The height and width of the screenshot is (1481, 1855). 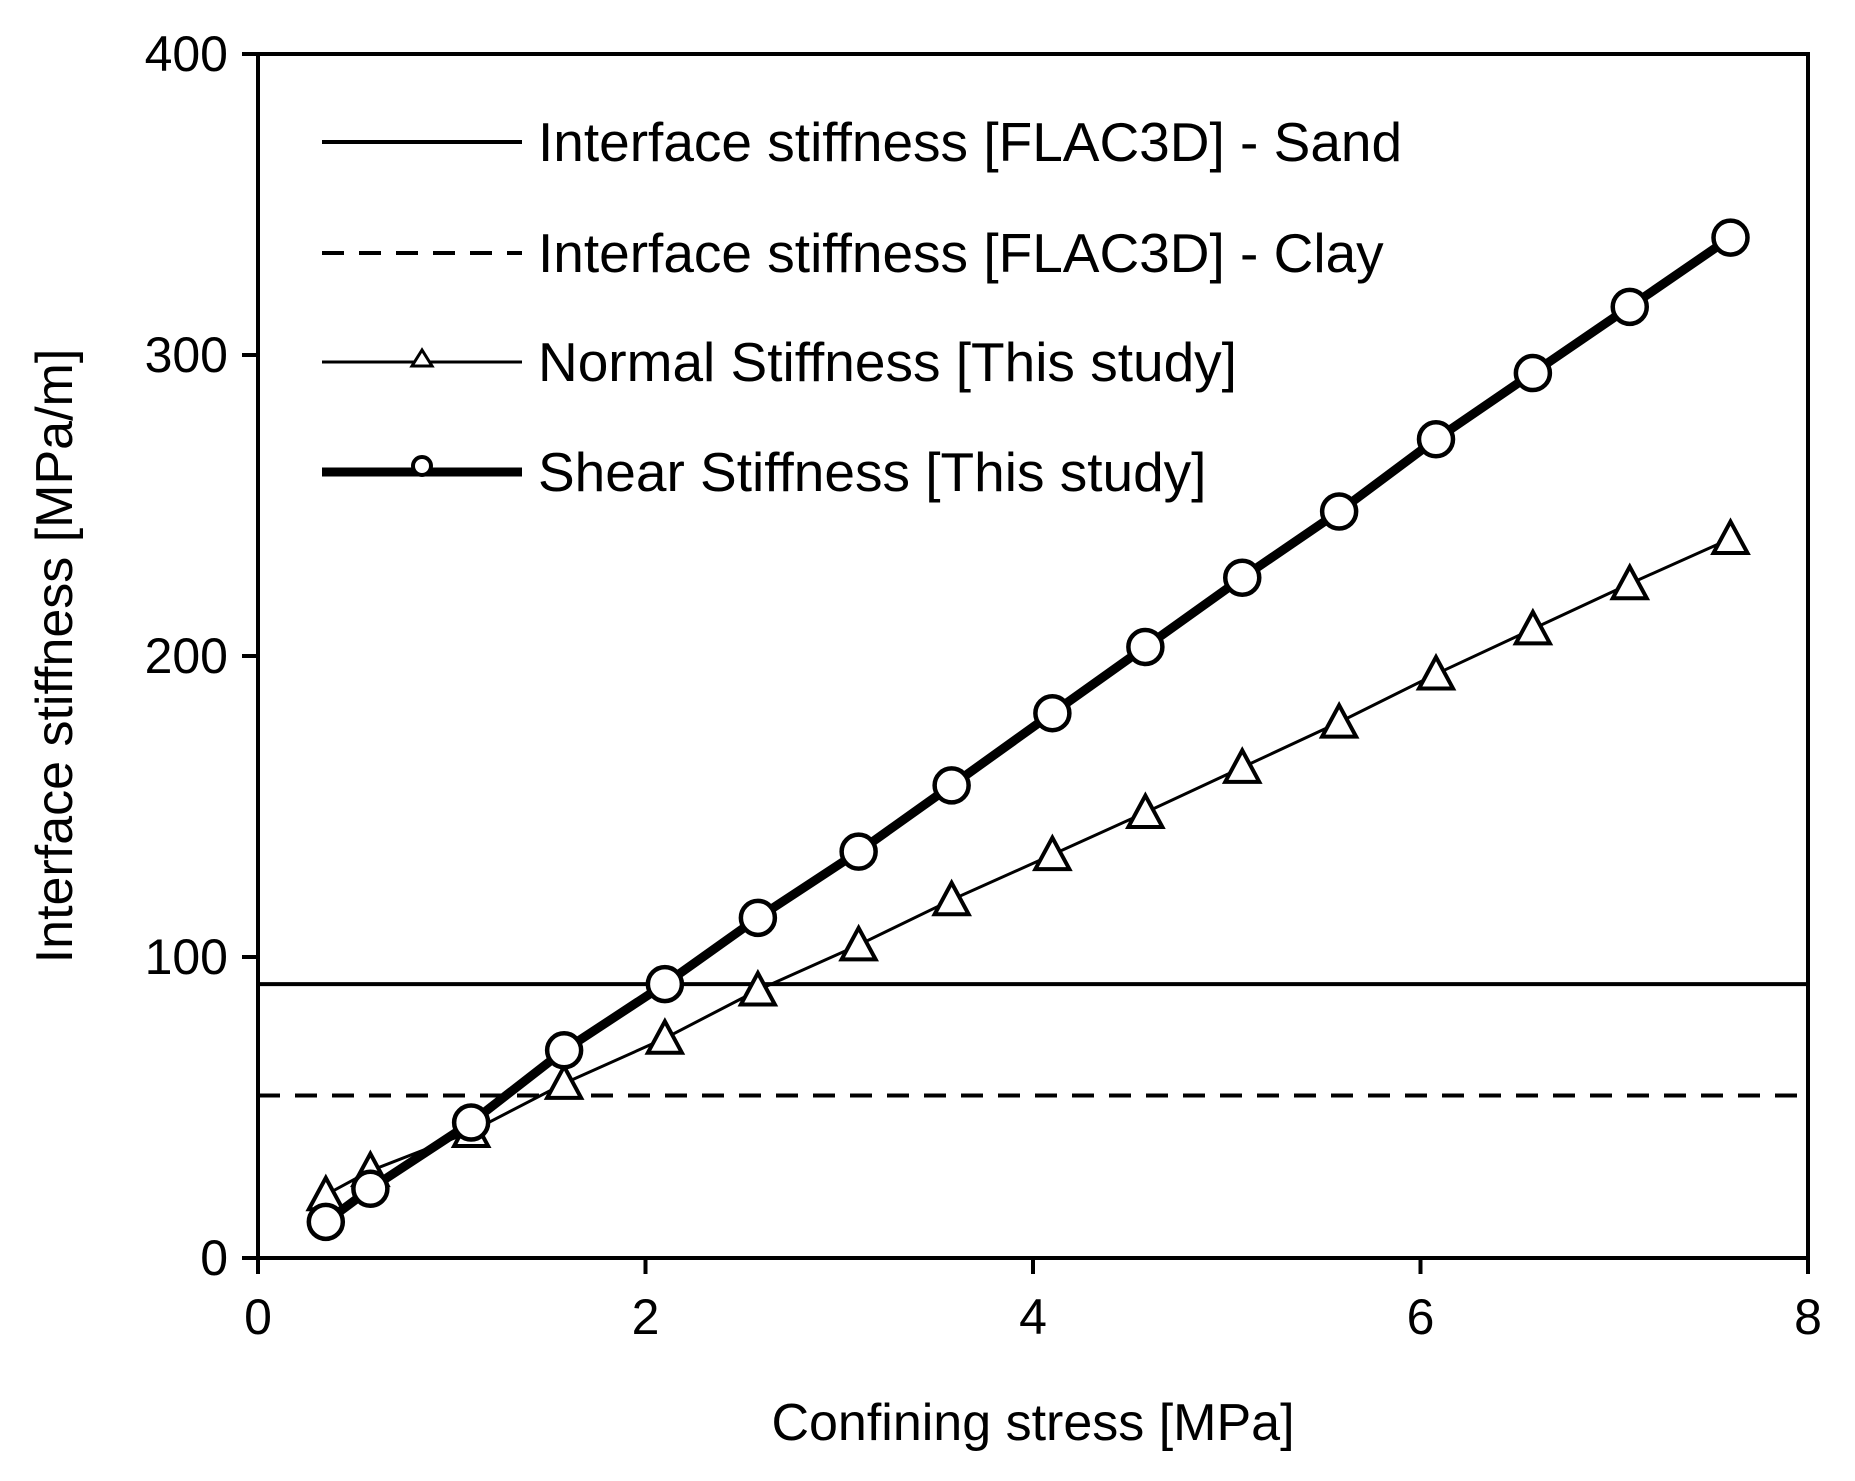 I want to click on legend-label: Interface stiffness [FLAC3D] - Clay, so click(x=961, y=253).